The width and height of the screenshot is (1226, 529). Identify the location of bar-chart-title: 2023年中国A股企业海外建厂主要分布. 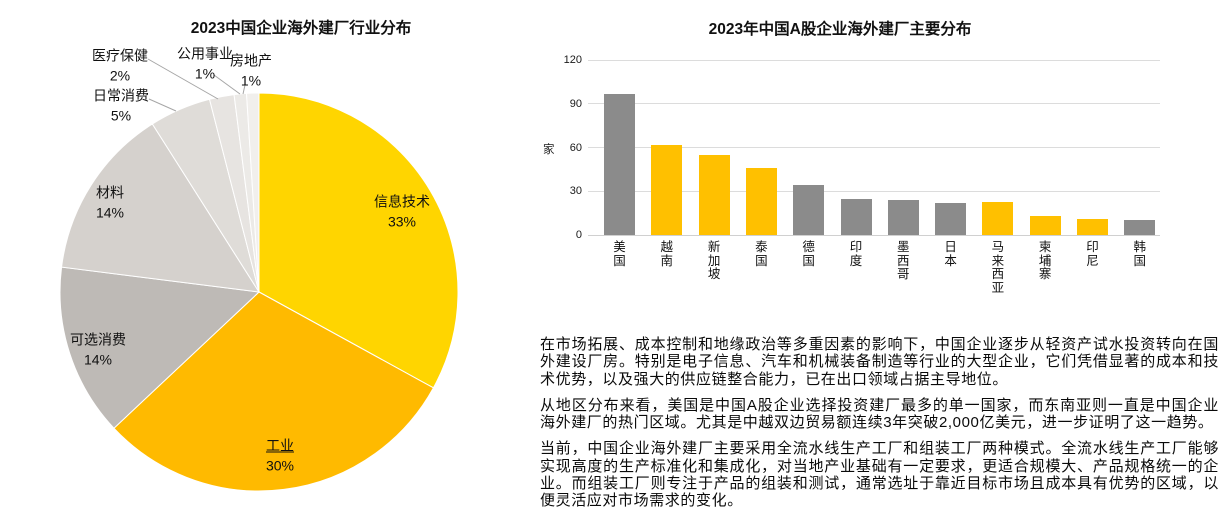
(840, 29).